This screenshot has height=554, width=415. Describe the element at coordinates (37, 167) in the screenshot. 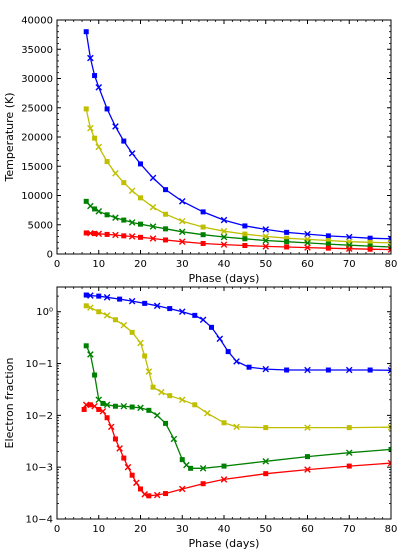

I see `y-tick-label: 15000` at that location.